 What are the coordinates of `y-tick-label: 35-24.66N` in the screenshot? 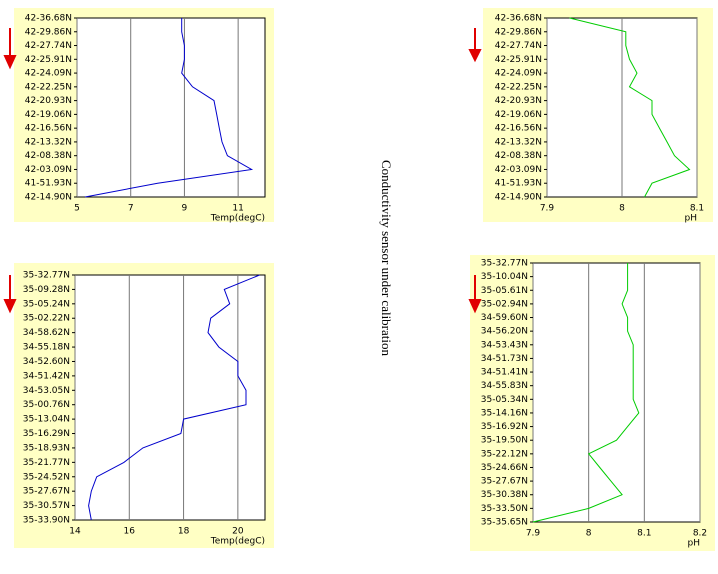 It's located at (504, 468).